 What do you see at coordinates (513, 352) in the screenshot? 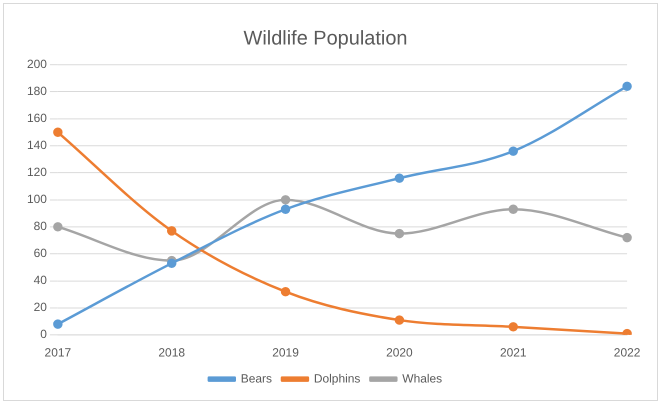
I see `x-tick-label: 2021` at bounding box center [513, 352].